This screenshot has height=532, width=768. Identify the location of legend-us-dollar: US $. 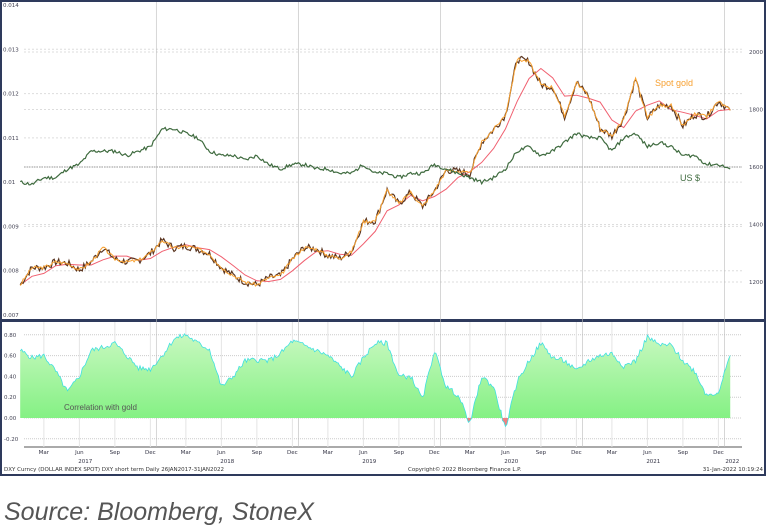
(690, 178).